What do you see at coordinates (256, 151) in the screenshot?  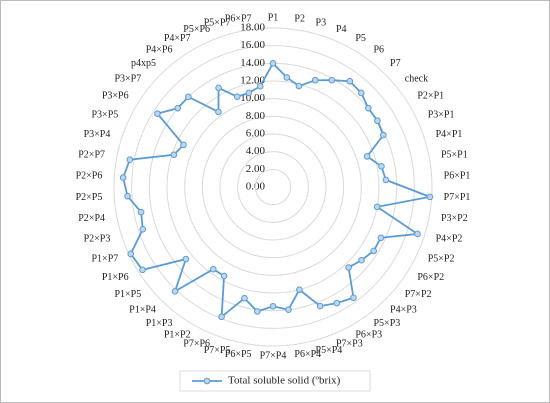 I see `r-tick-label: 4.00` at bounding box center [256, 151].